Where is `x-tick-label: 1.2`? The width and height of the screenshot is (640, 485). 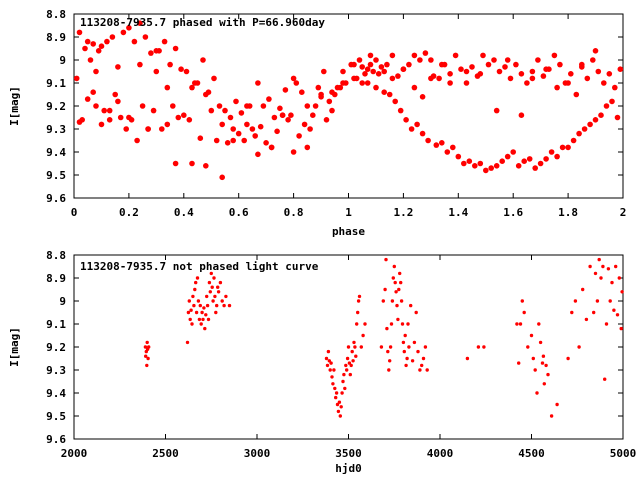 x-tick-label: 1.2 is located at coordinates (403, 212).